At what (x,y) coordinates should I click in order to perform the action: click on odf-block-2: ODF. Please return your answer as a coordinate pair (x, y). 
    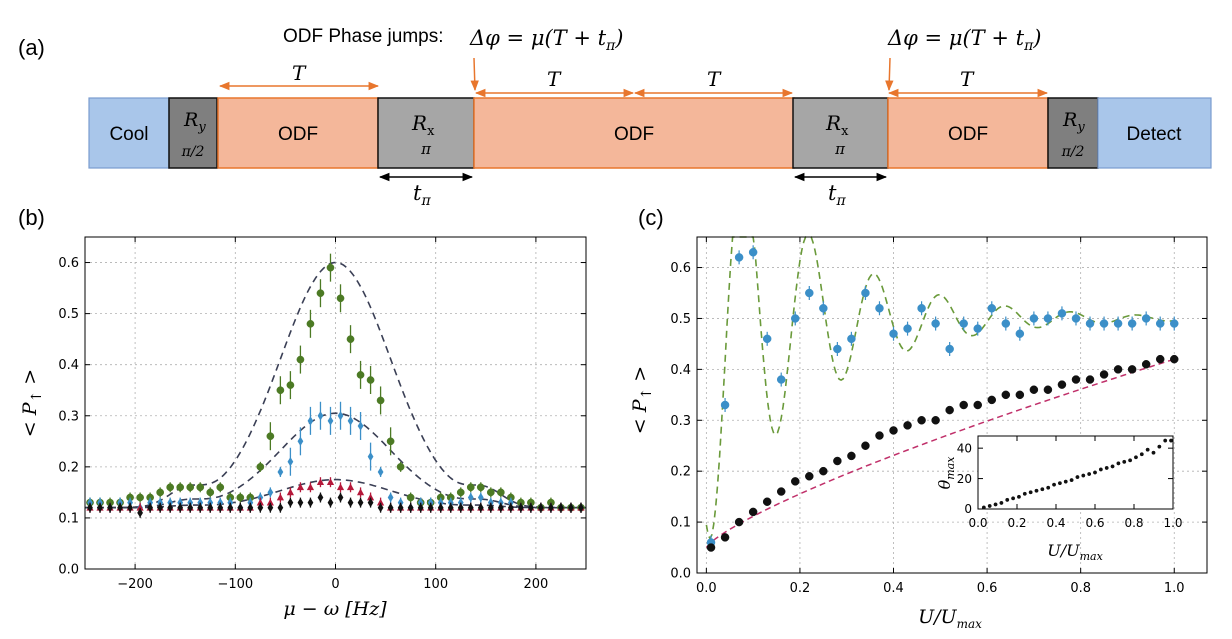
    Looking at the image, I should click on (634, 133).